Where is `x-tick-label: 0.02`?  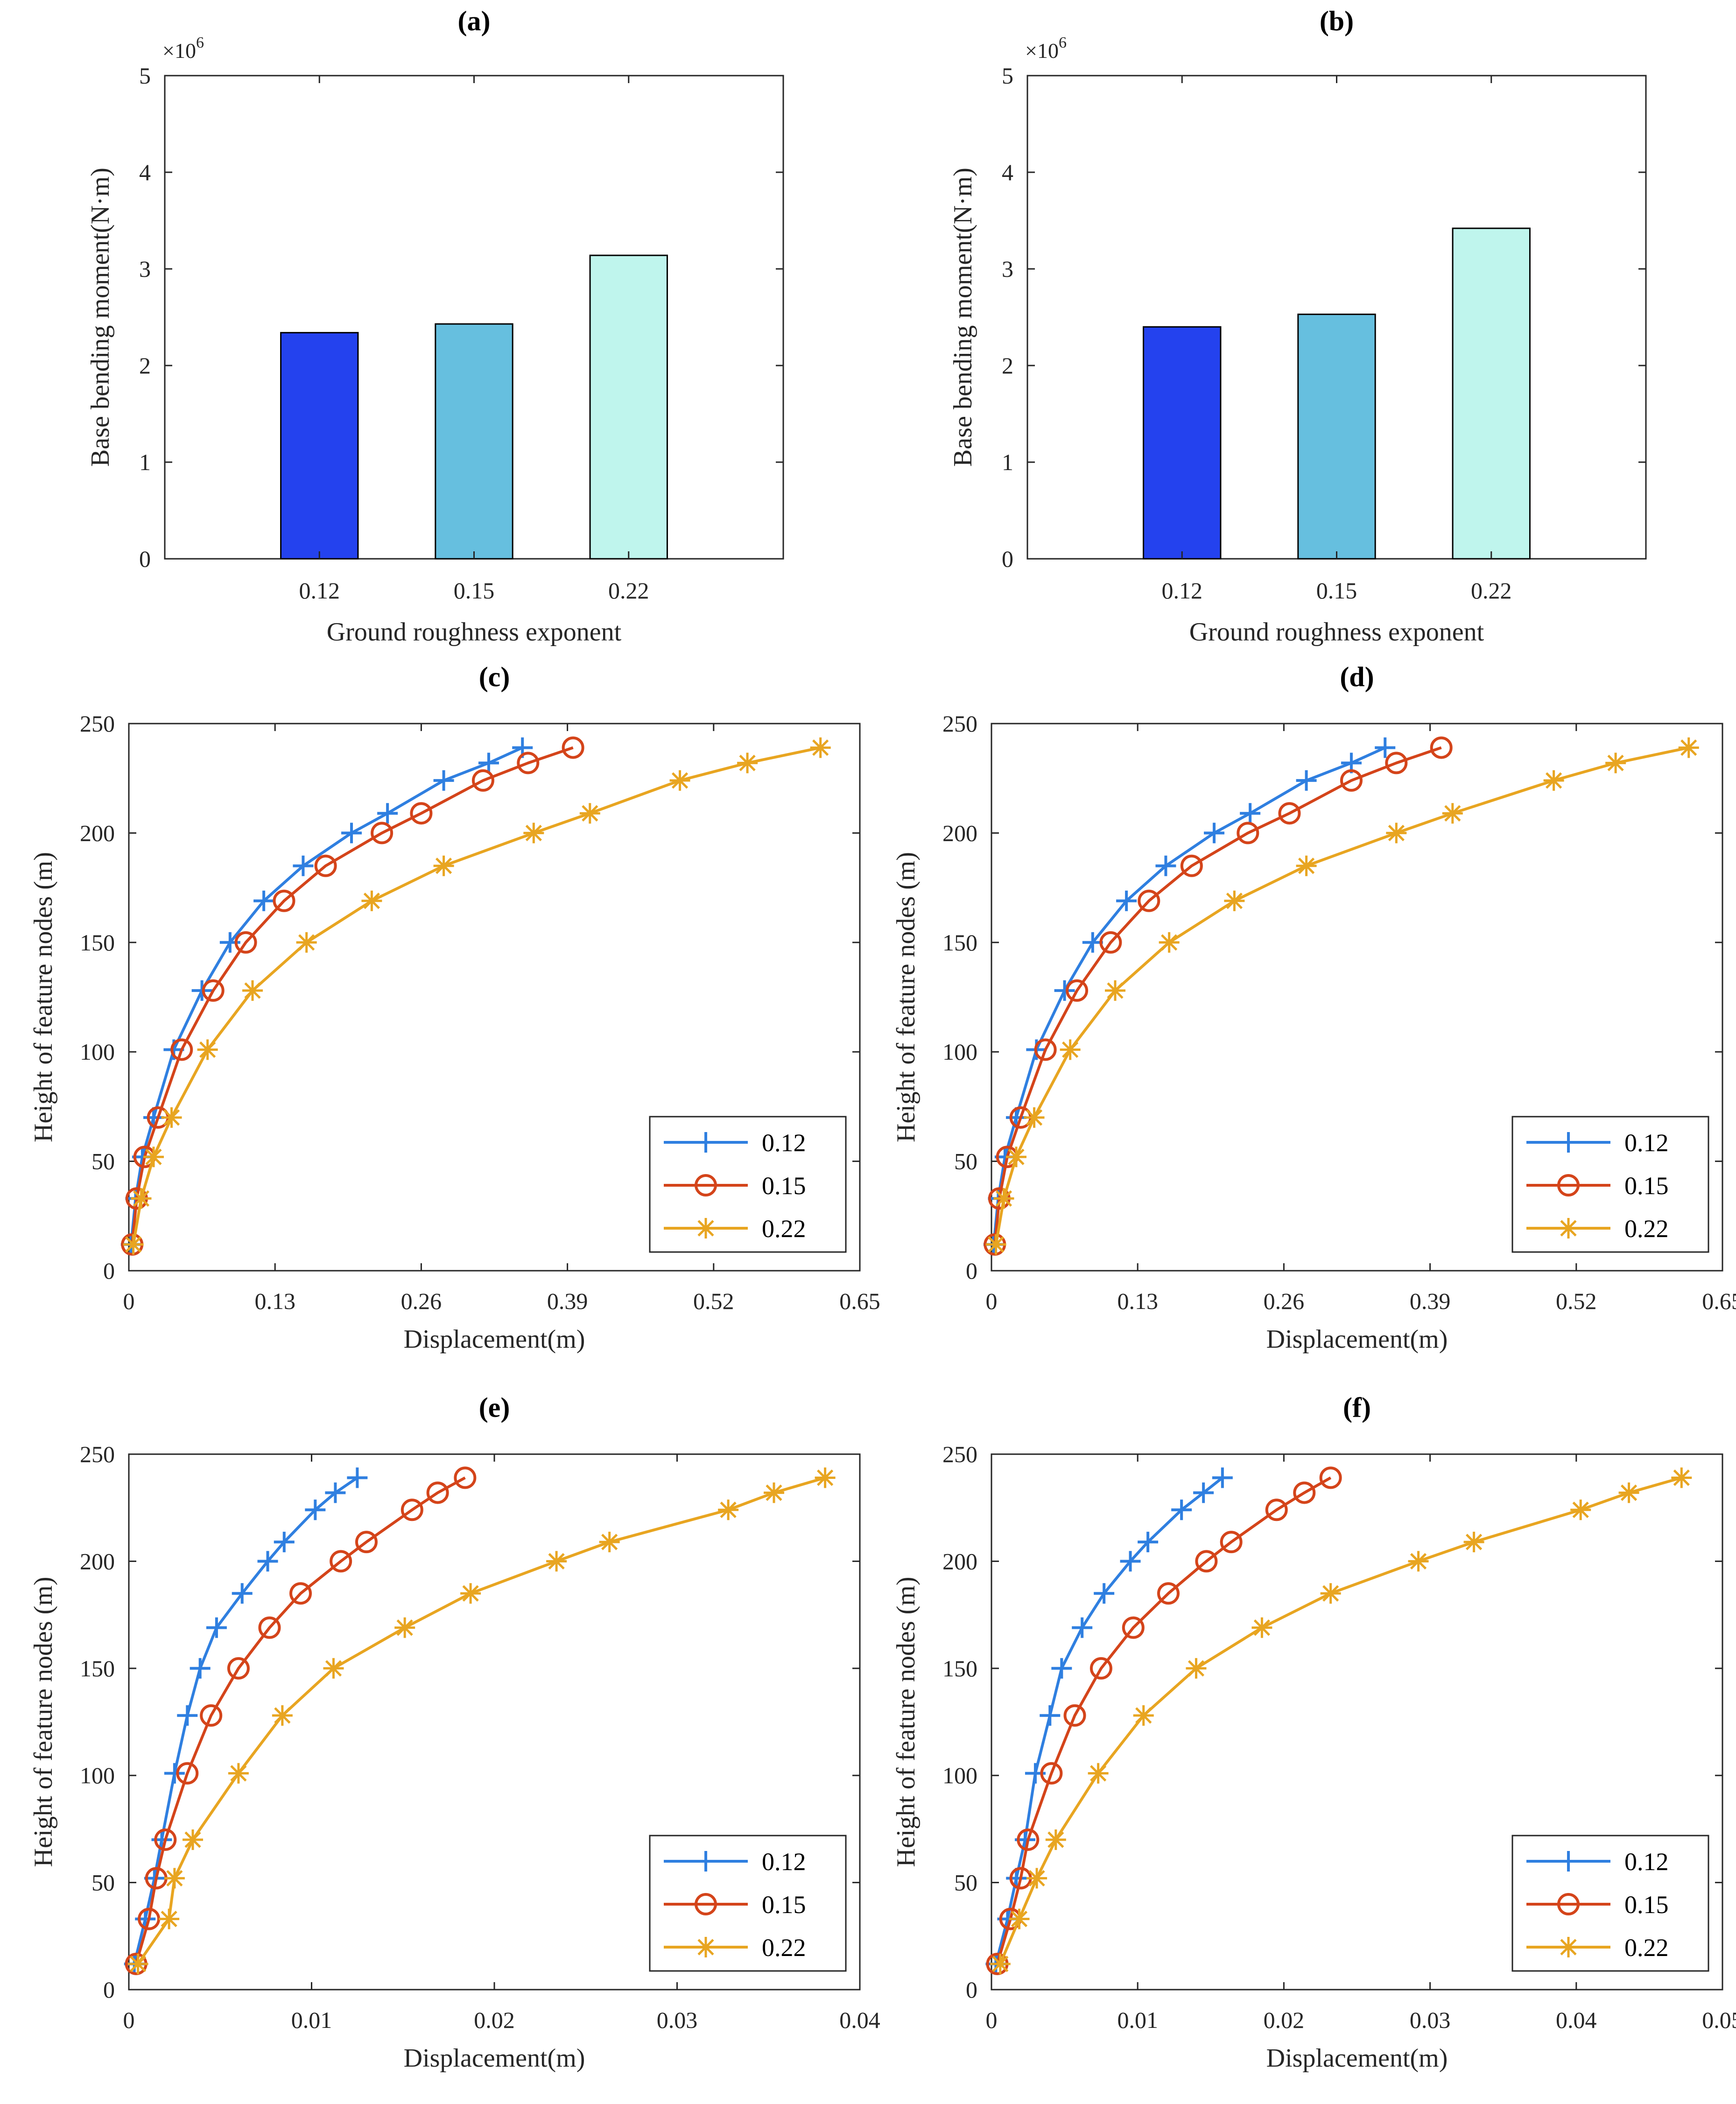 x-tick-label: 0.02 is located at coordinates (1284, 2020).